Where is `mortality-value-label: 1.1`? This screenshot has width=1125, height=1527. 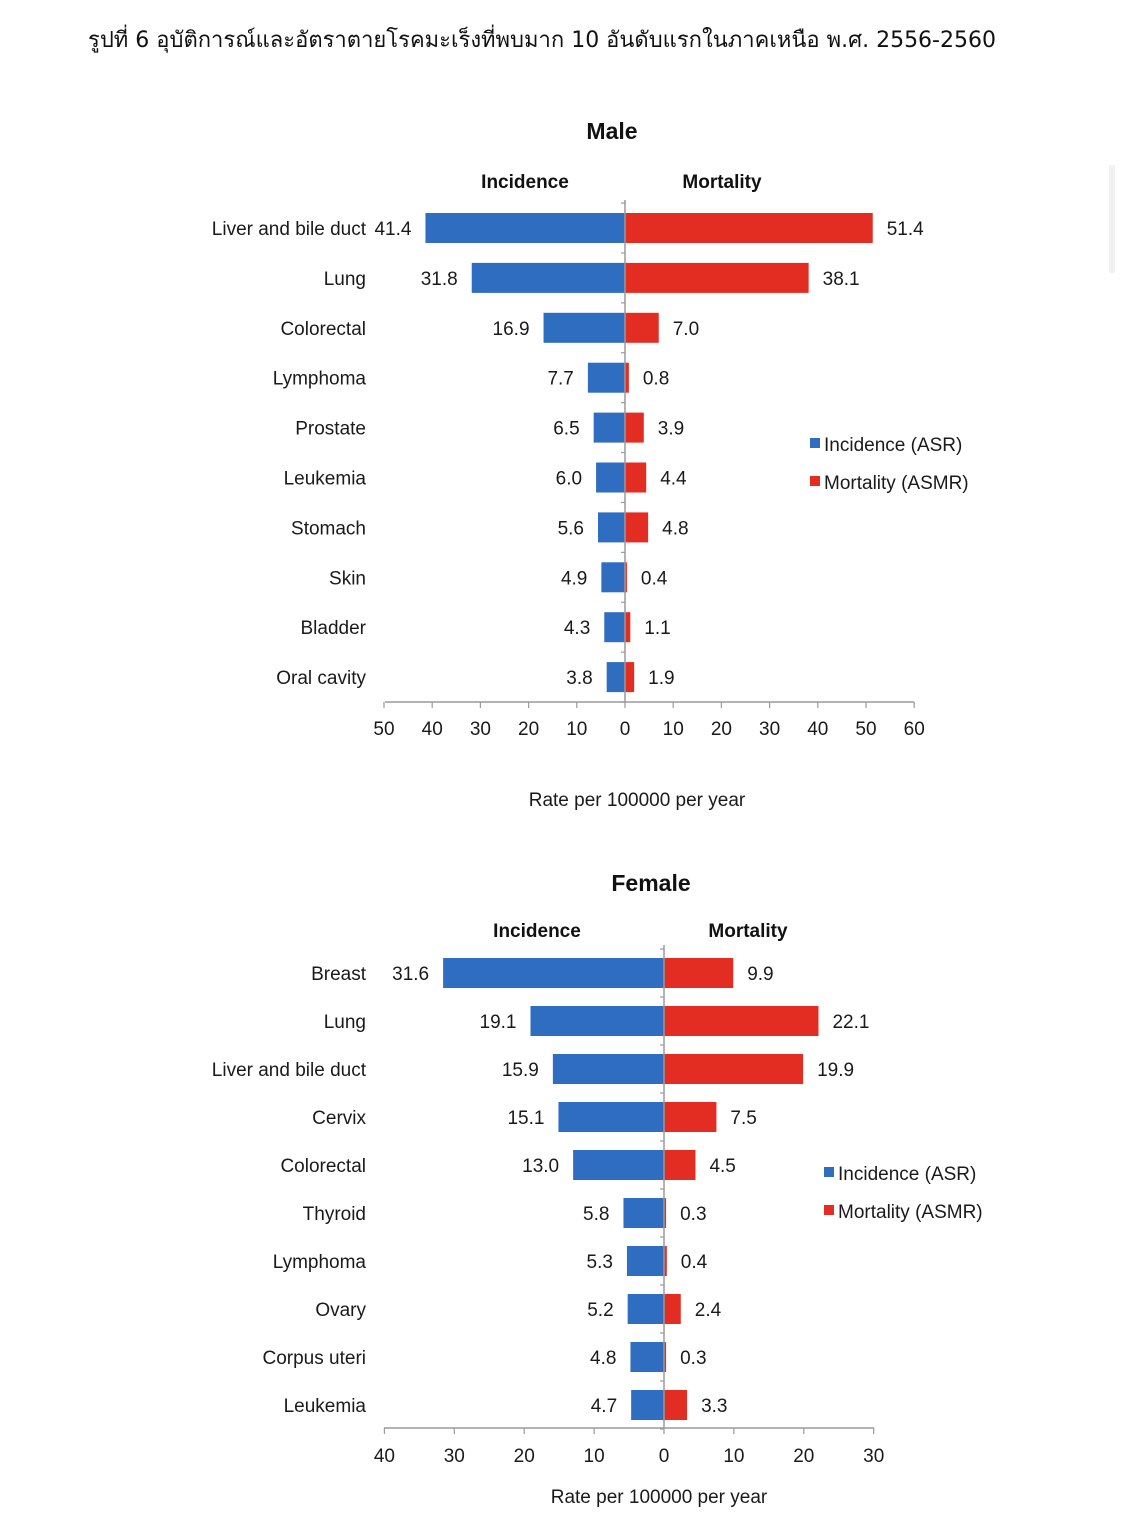
mortality-value-label: 1.1 is located at coordinates (657, 628).